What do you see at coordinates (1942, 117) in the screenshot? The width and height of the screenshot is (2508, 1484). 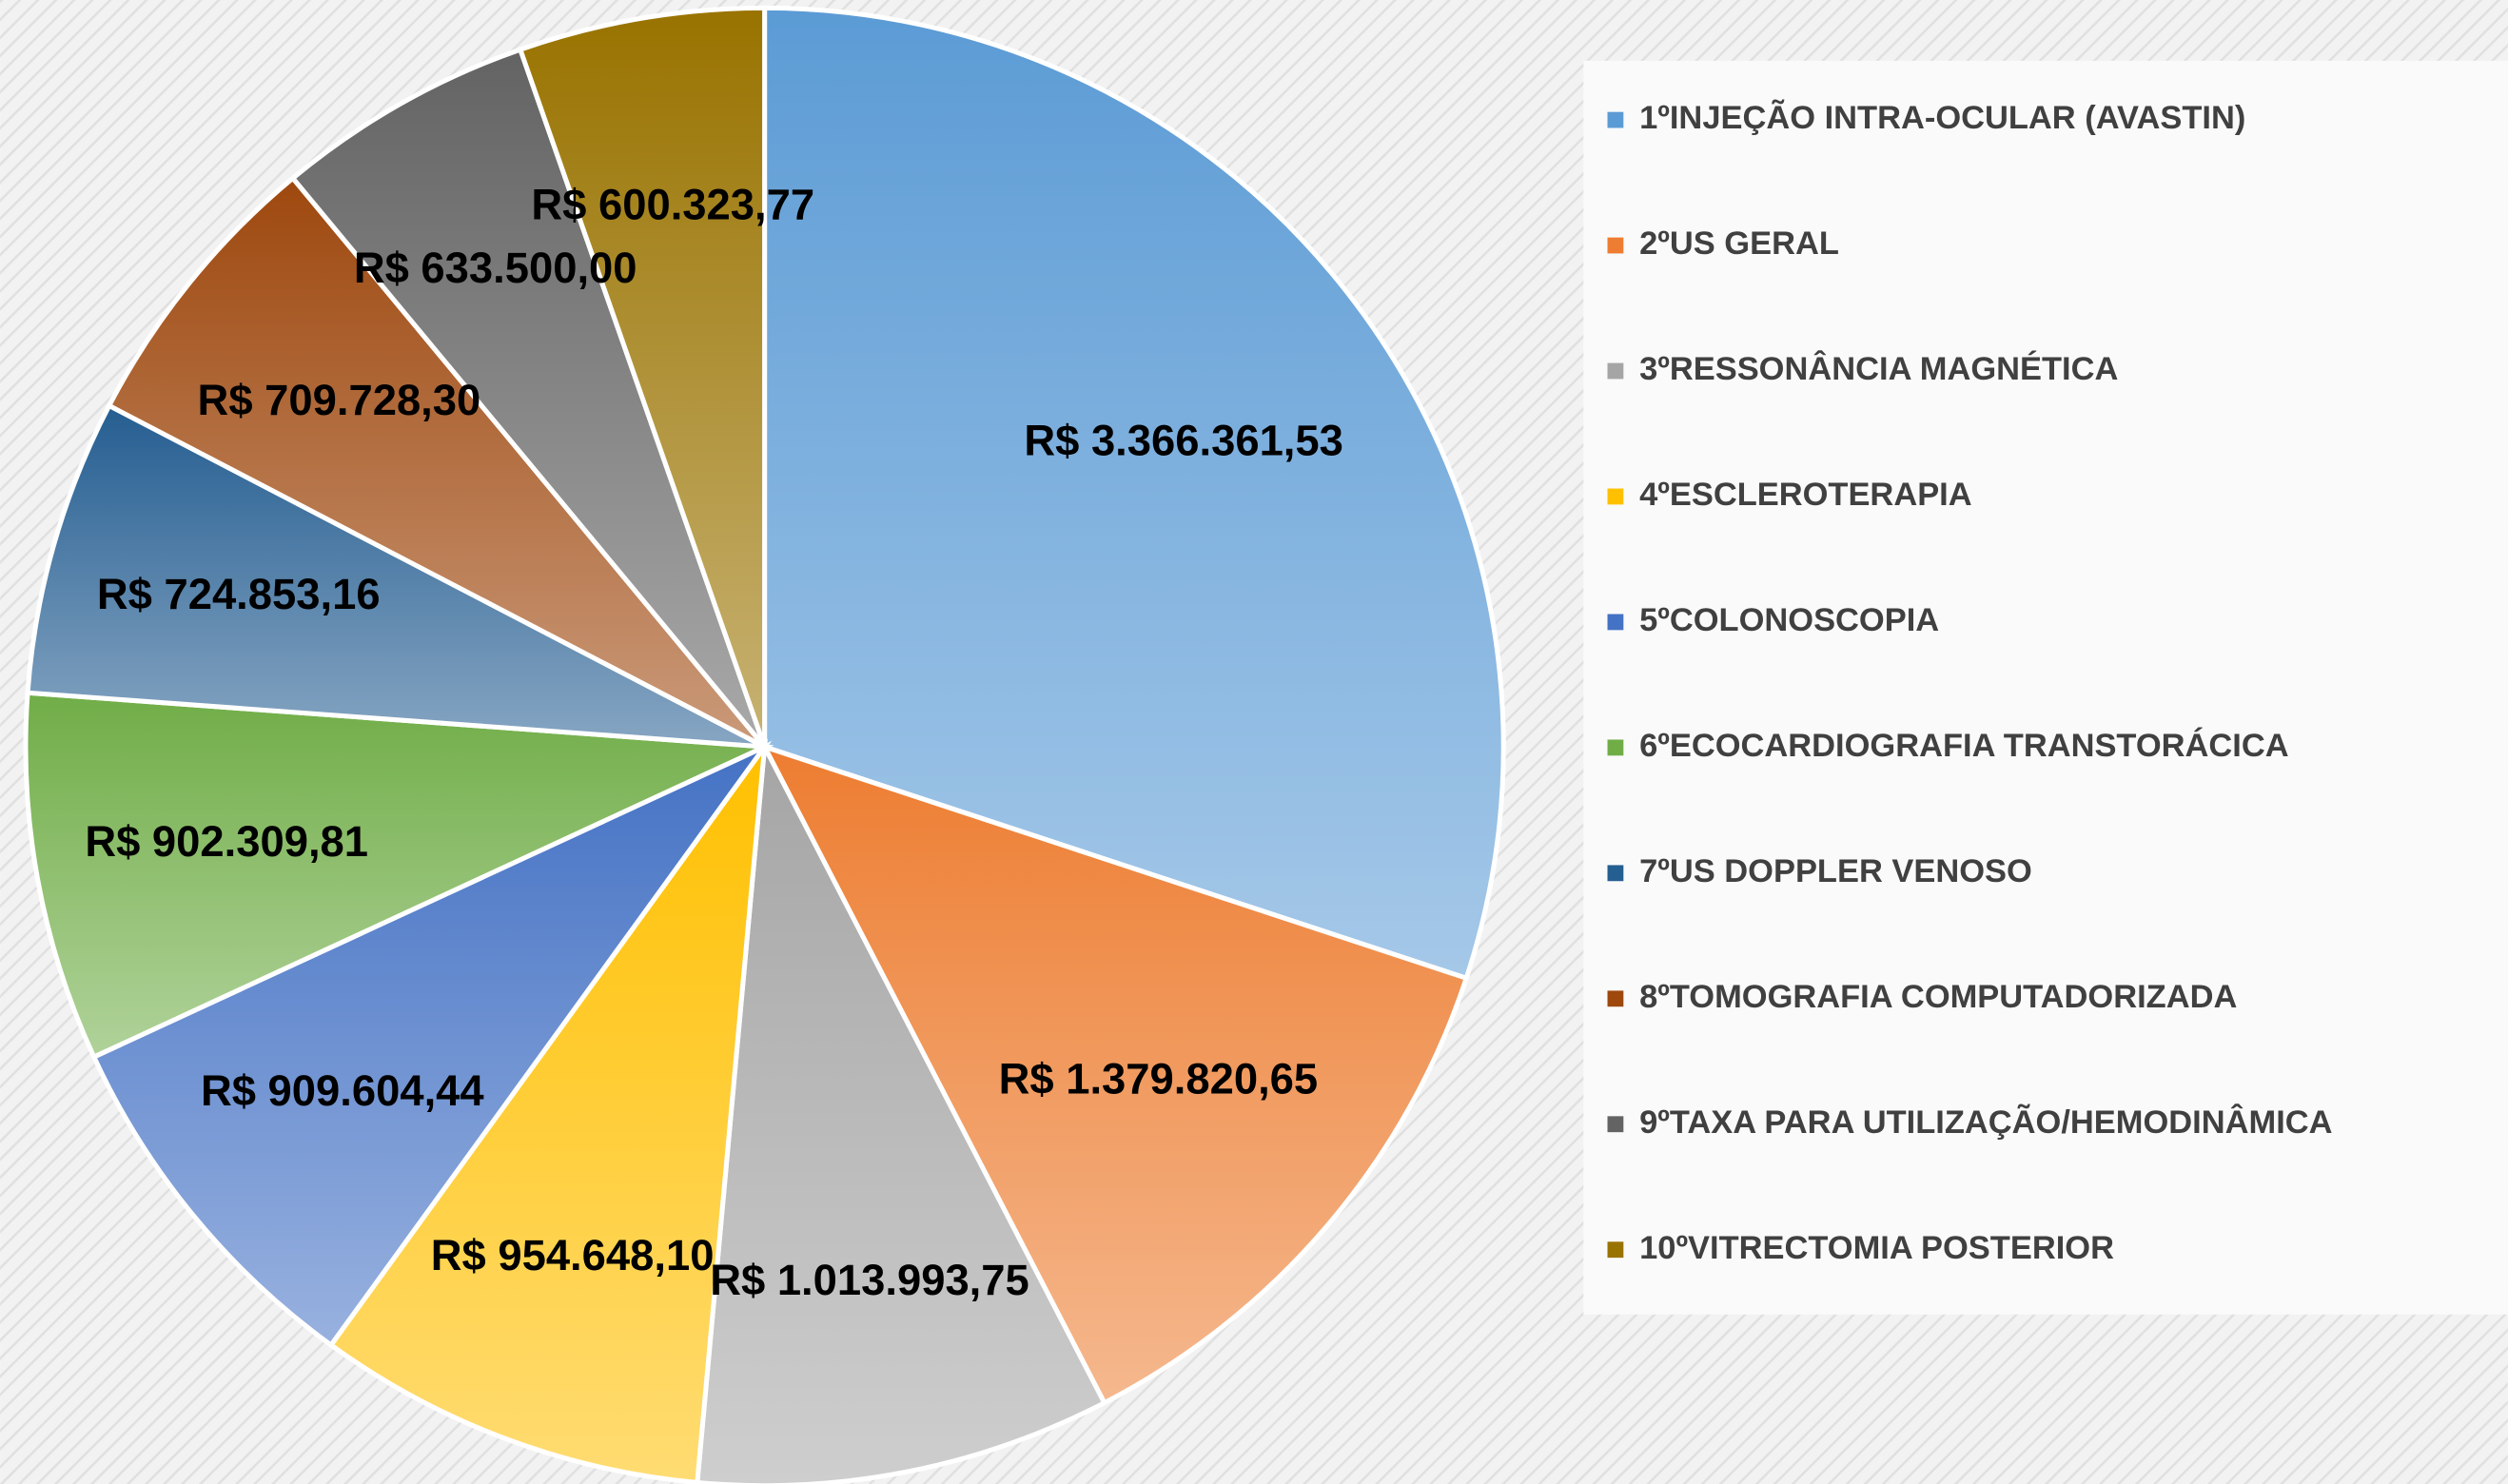 I see `legend-label: 1ºINJEÇÃO INTRA-OCULAR (AVASTIN)` at bounding box center [1942, 117].